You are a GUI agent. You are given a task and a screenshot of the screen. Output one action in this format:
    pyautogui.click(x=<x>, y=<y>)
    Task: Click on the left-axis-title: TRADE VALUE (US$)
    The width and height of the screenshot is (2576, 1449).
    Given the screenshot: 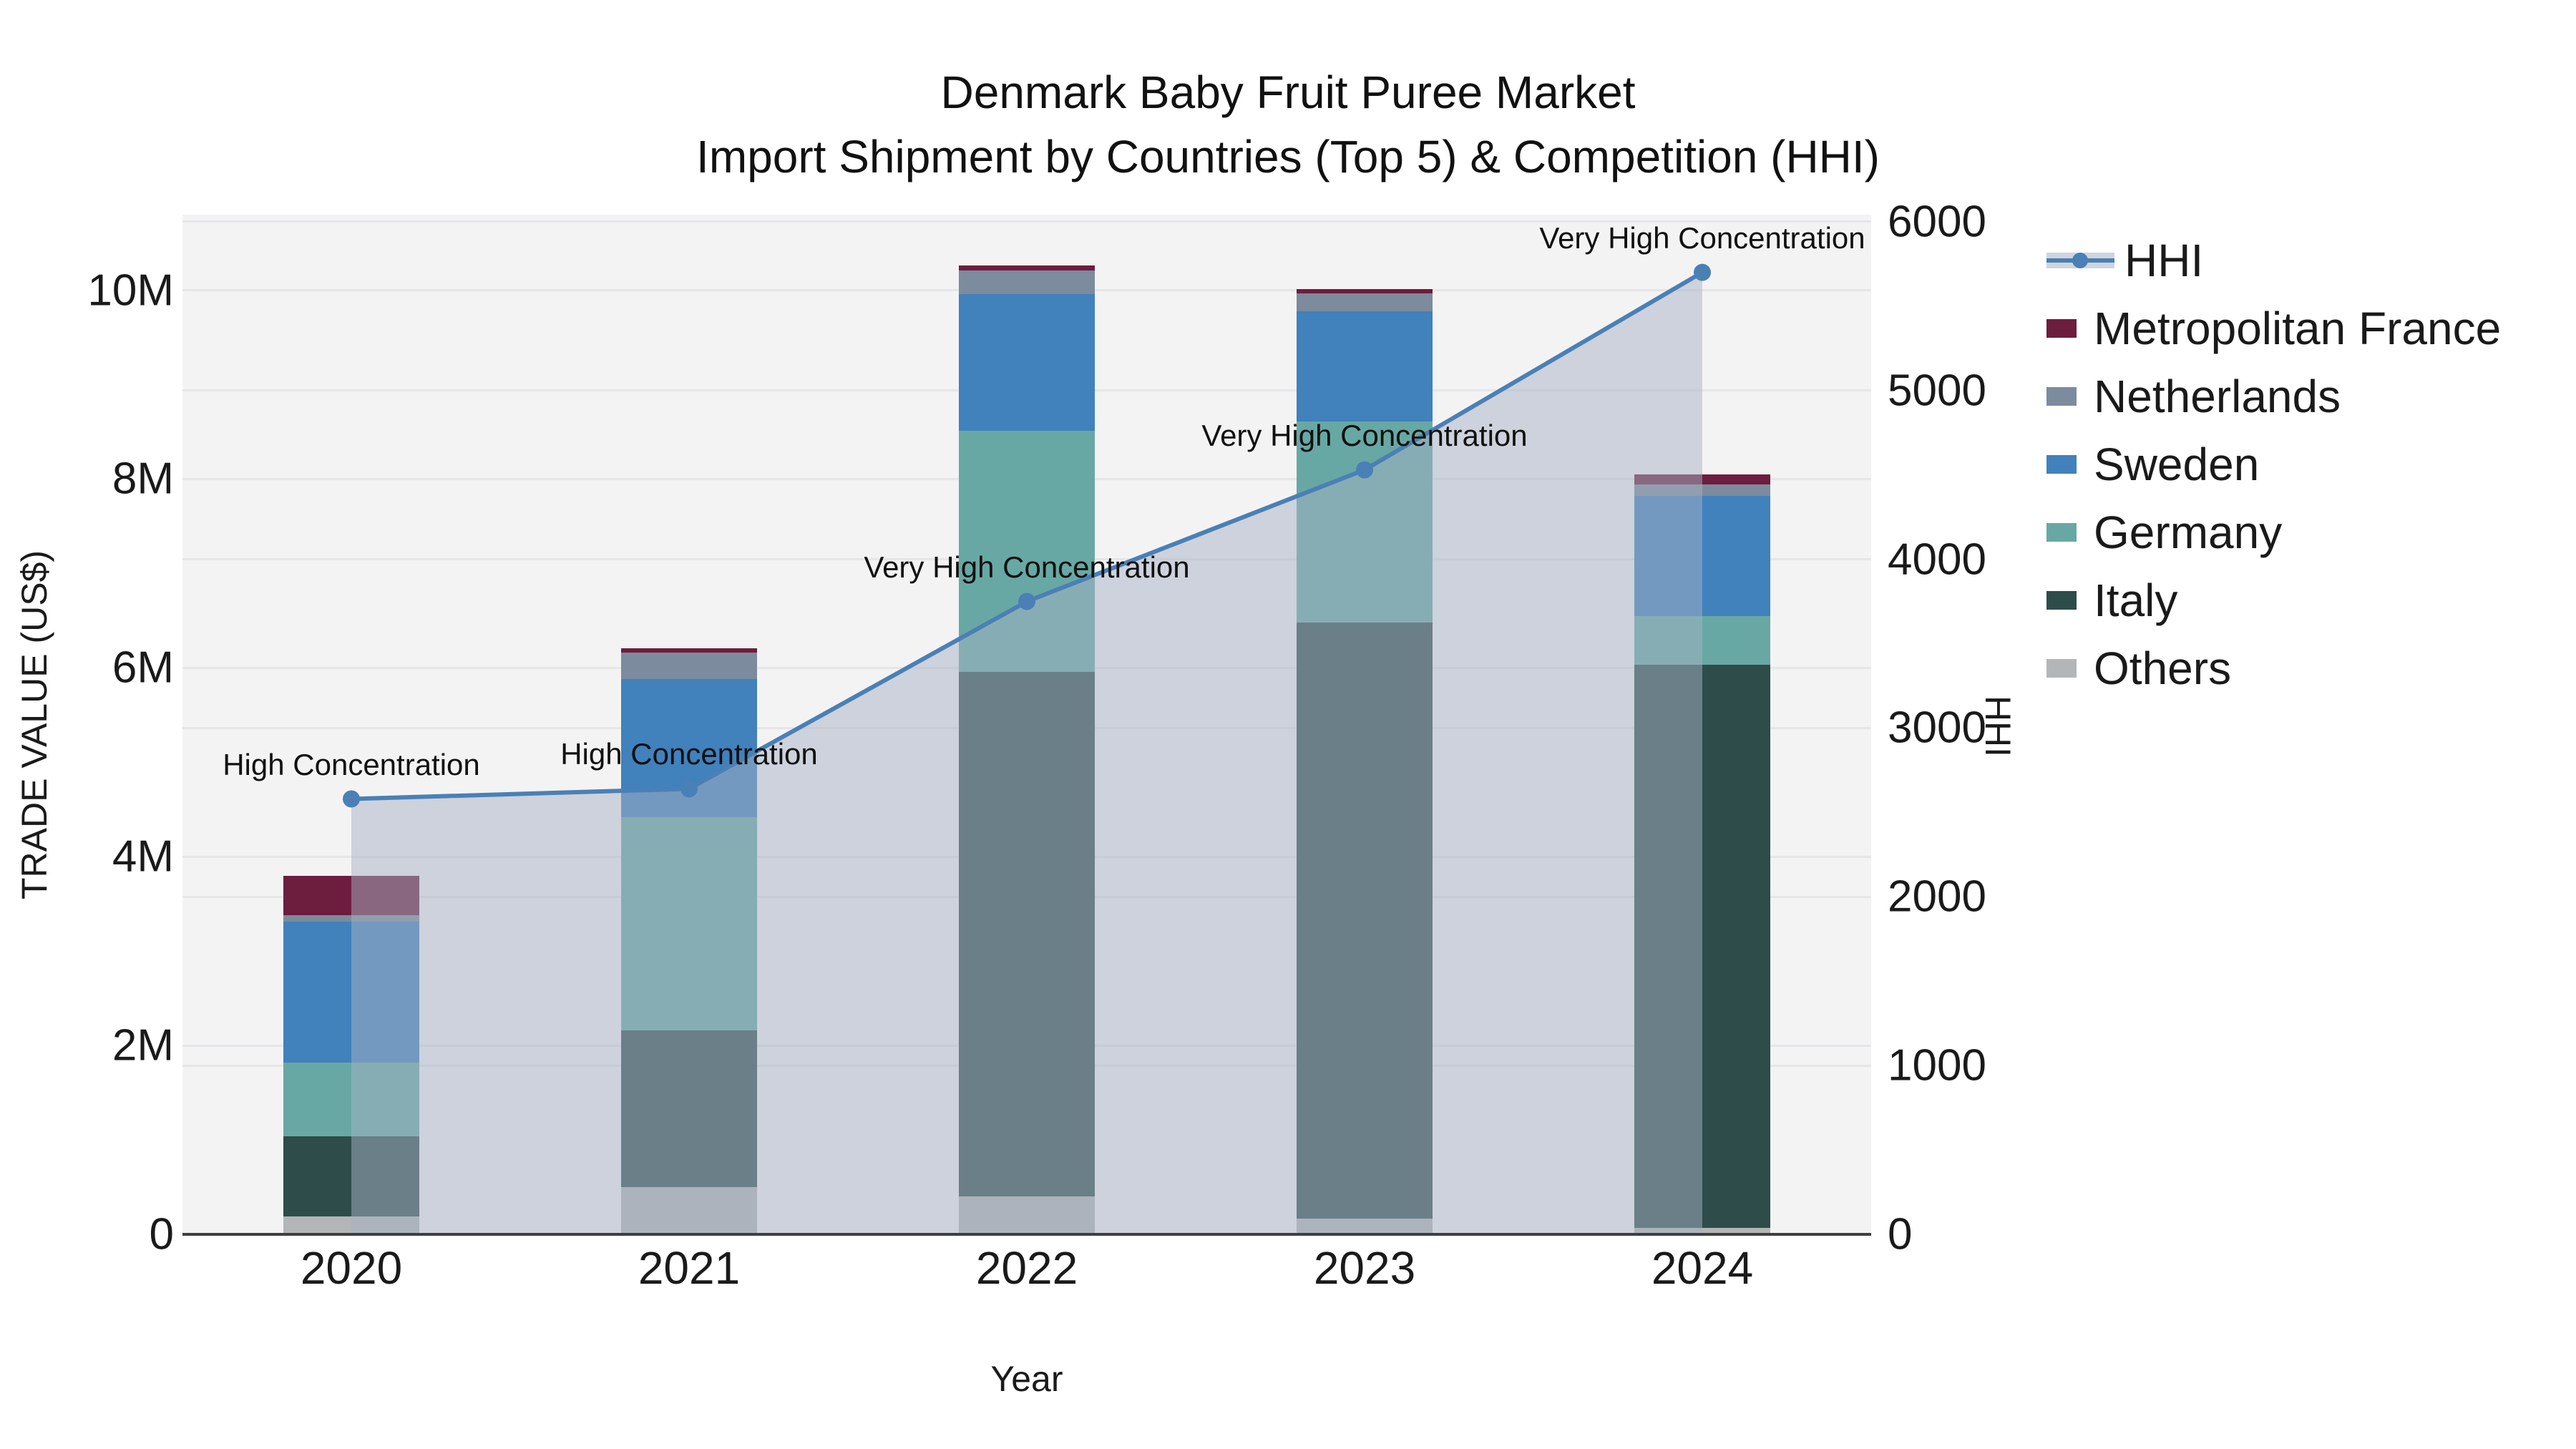 What is the action you would take?
    pyautogui.click(x=34, y=724)
    